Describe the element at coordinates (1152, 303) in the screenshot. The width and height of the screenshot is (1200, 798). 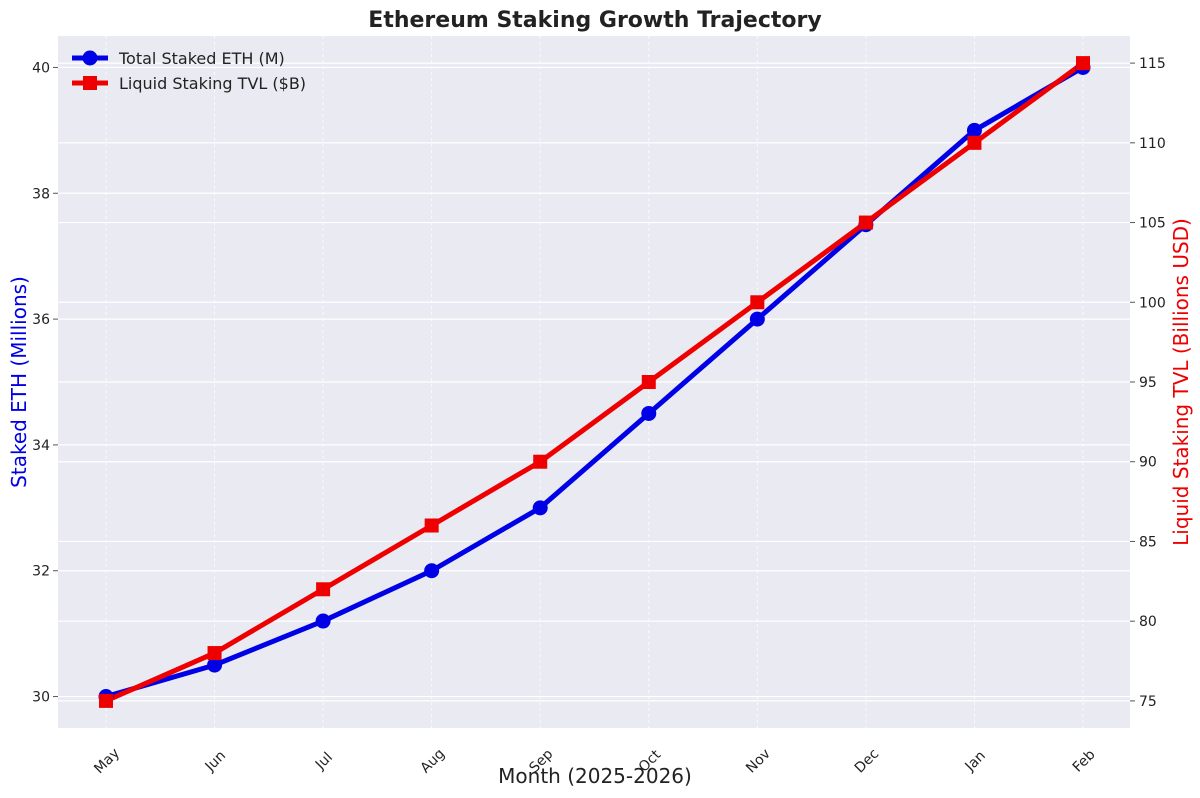
I see `right-y-tick-label: 100` at that location.